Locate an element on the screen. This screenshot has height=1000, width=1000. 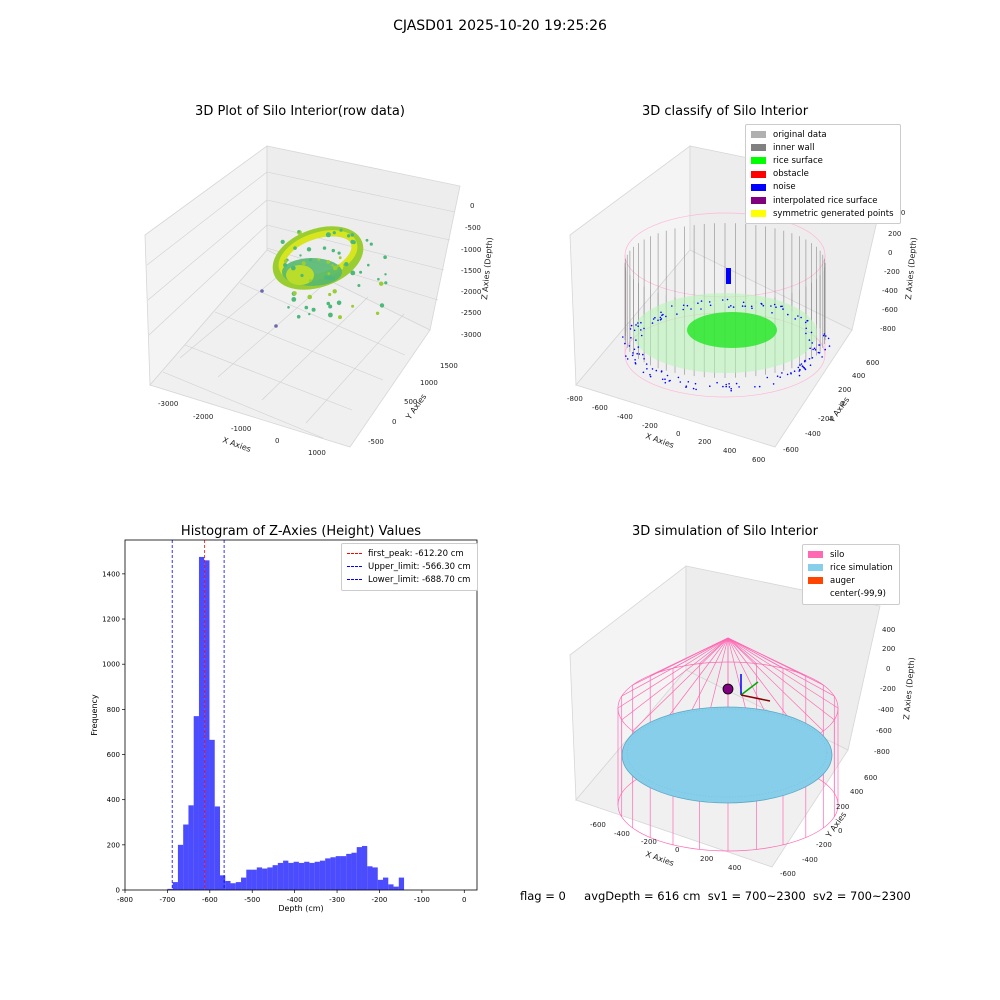
svg-text: 200 is located at coordinates (704, 442).